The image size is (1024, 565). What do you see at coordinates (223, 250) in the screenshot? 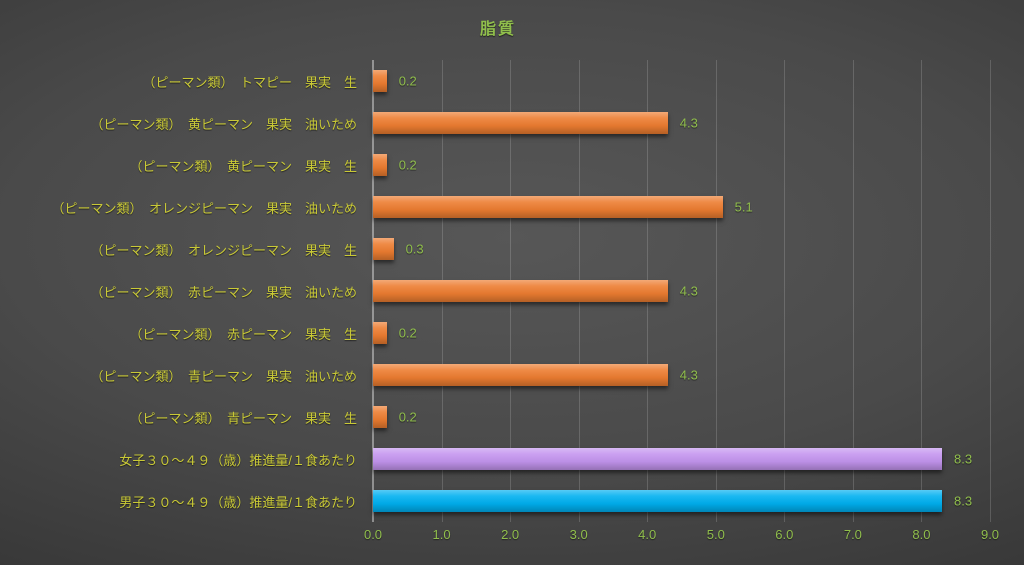
I see `category-label: （ピーマン類） オレンジピーマン 果実 生` at bounding box center [223, 250].